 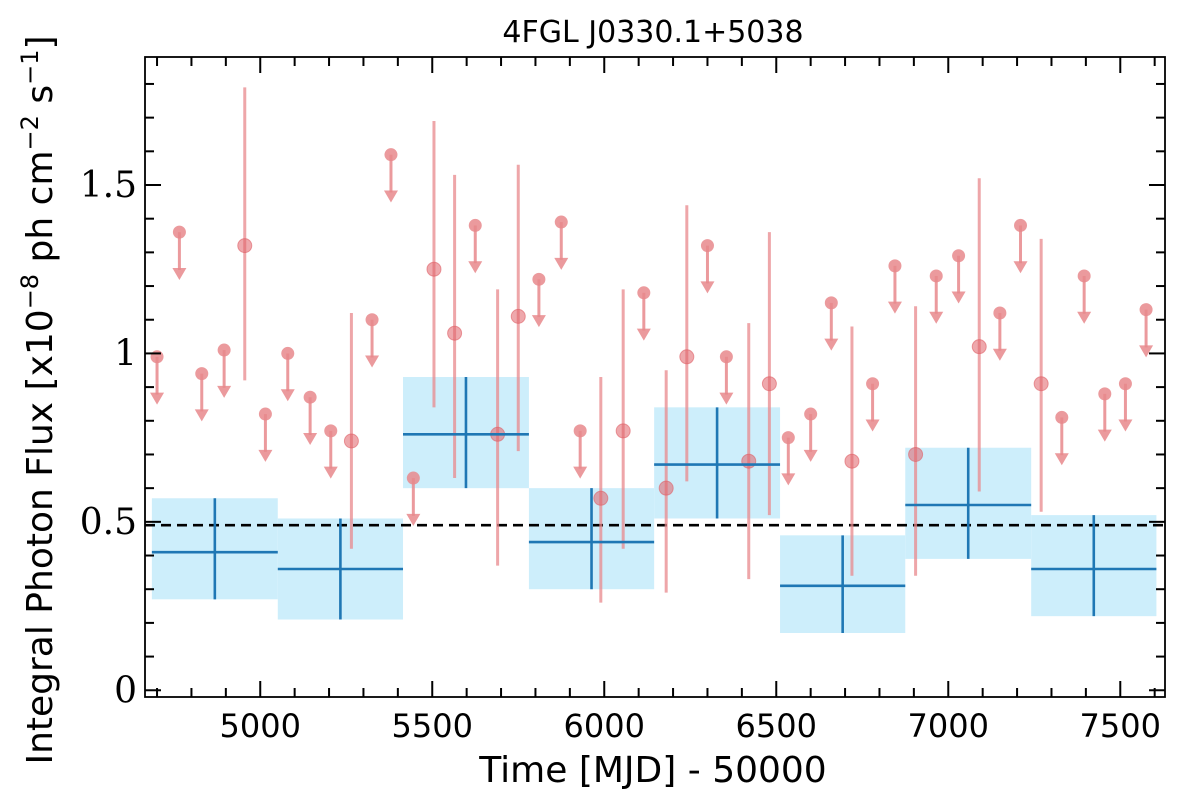 What do you see at coordinates (40, 536) in the screenshot?
I see `y-label-main: Integral Photon Flux [x10` at bounding box center [40, 536].